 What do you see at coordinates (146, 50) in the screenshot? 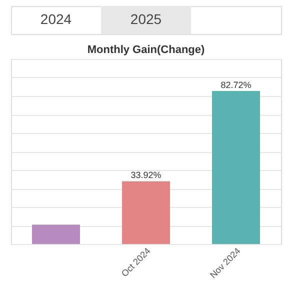
I see `chart-title: Monthly Gain(Change)` at bounding box center [146, 50].